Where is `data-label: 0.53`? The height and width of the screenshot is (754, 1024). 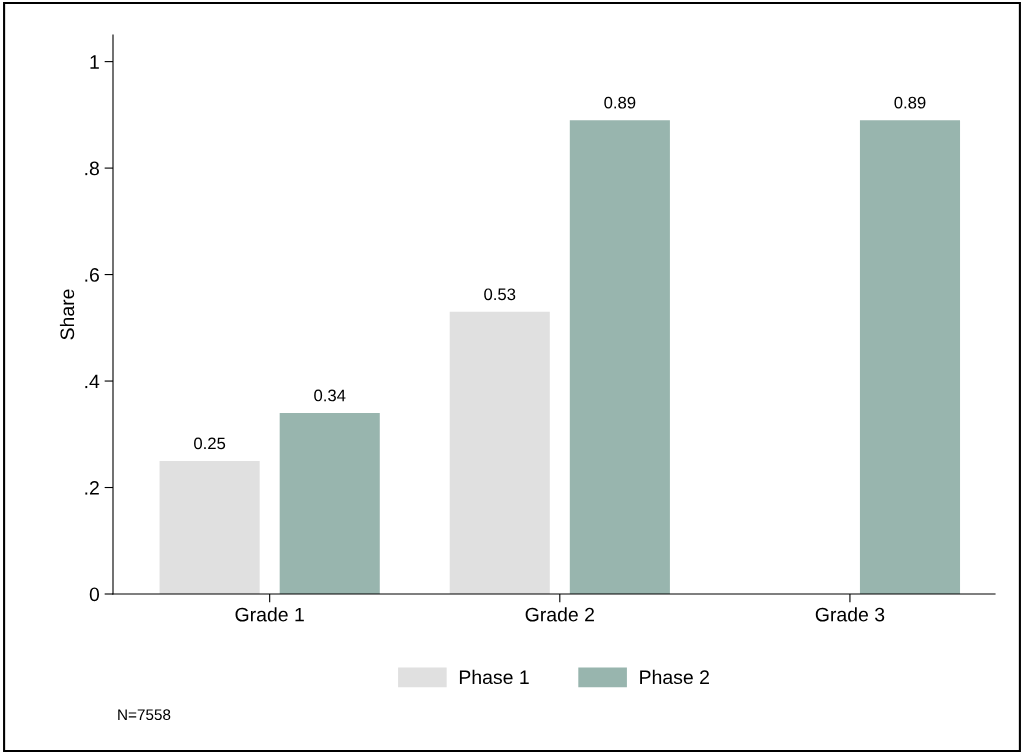
data-label: 0.53 is located at coordinates (500, 294).